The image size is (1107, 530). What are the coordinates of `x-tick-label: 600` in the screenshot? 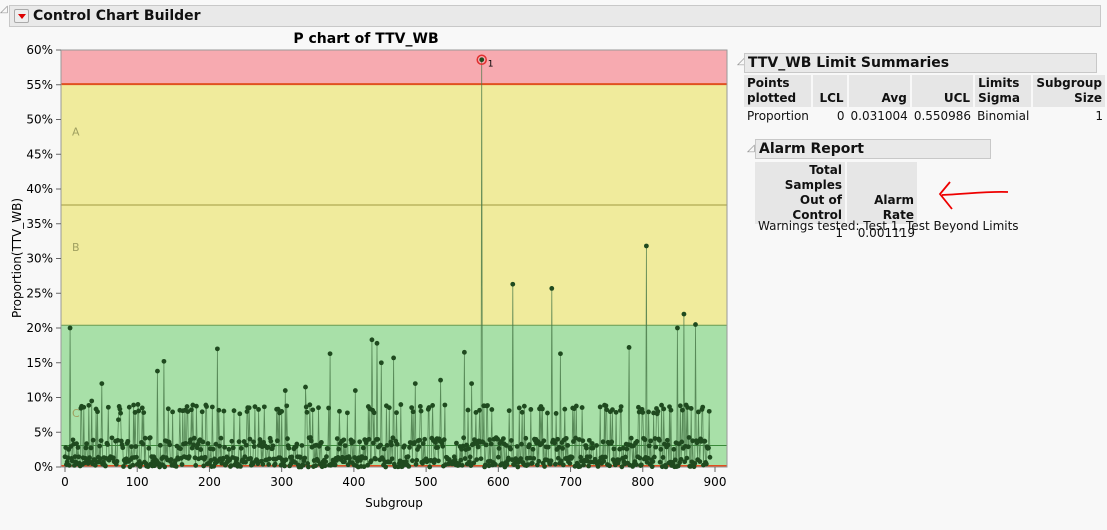 It's located at (498, 482).